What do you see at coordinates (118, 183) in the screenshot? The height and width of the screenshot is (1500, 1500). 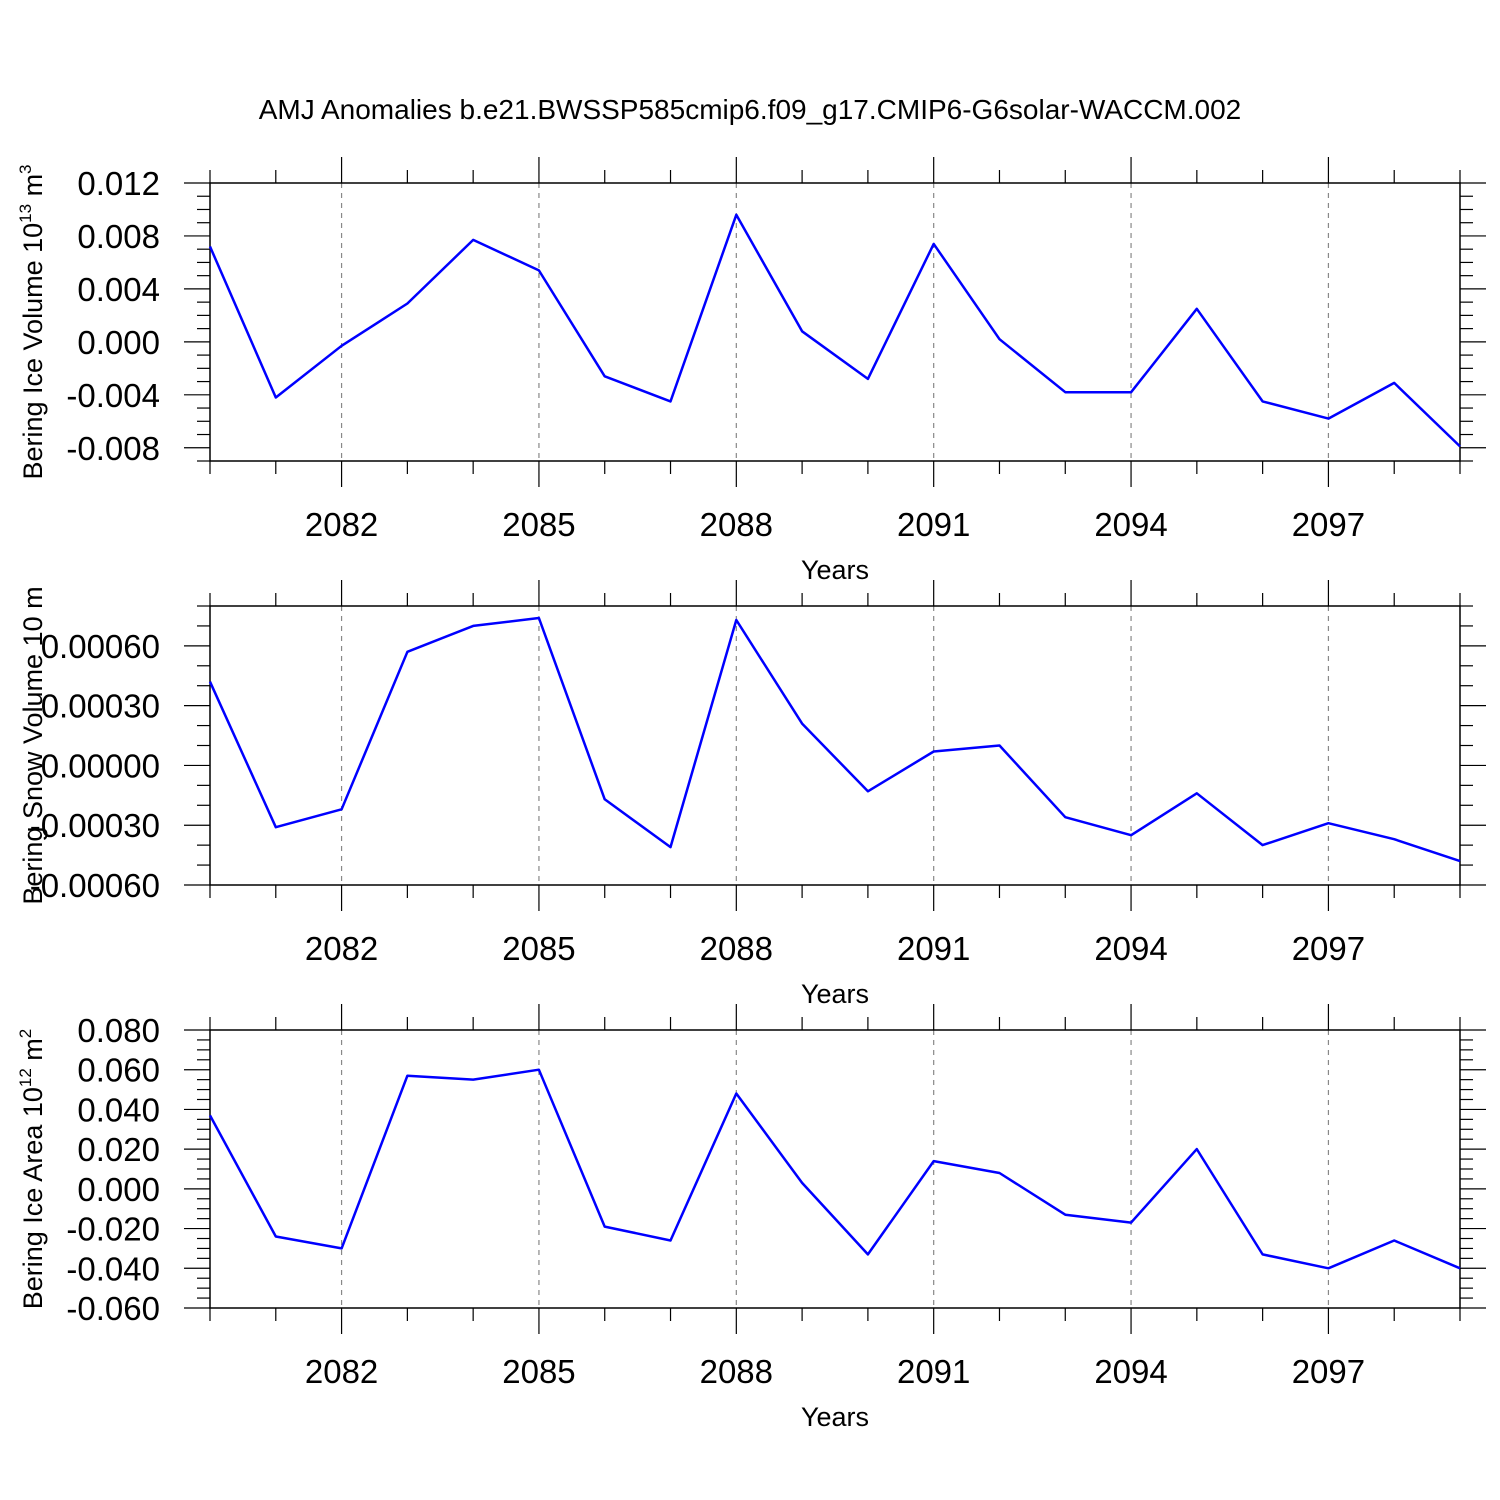 I see `y-tick-label: 0.012` at bounding box center [118, 183].